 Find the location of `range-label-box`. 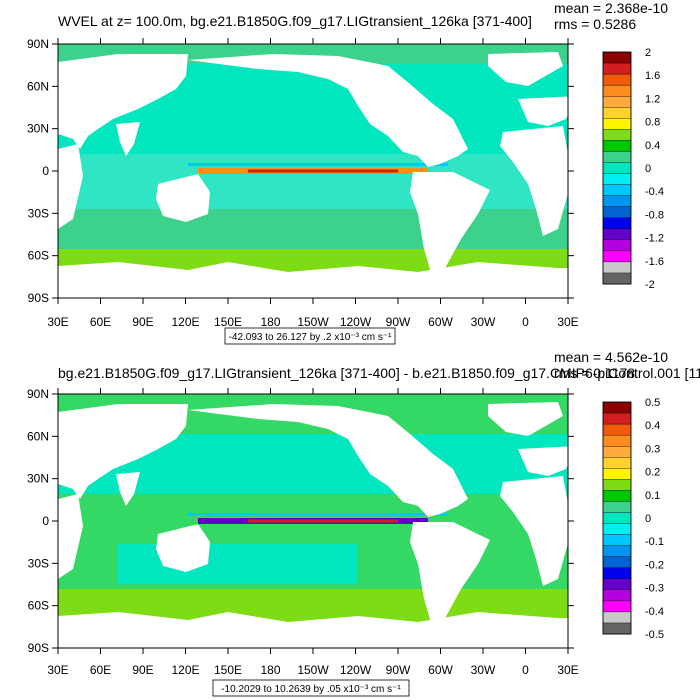

range-label-box is located at coordinates (311, 688).